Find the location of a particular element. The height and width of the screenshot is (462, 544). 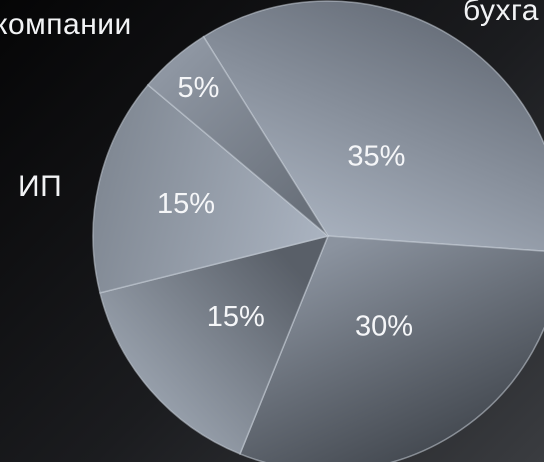

slice-label-3: 15% is located at coordinates (186, 204).